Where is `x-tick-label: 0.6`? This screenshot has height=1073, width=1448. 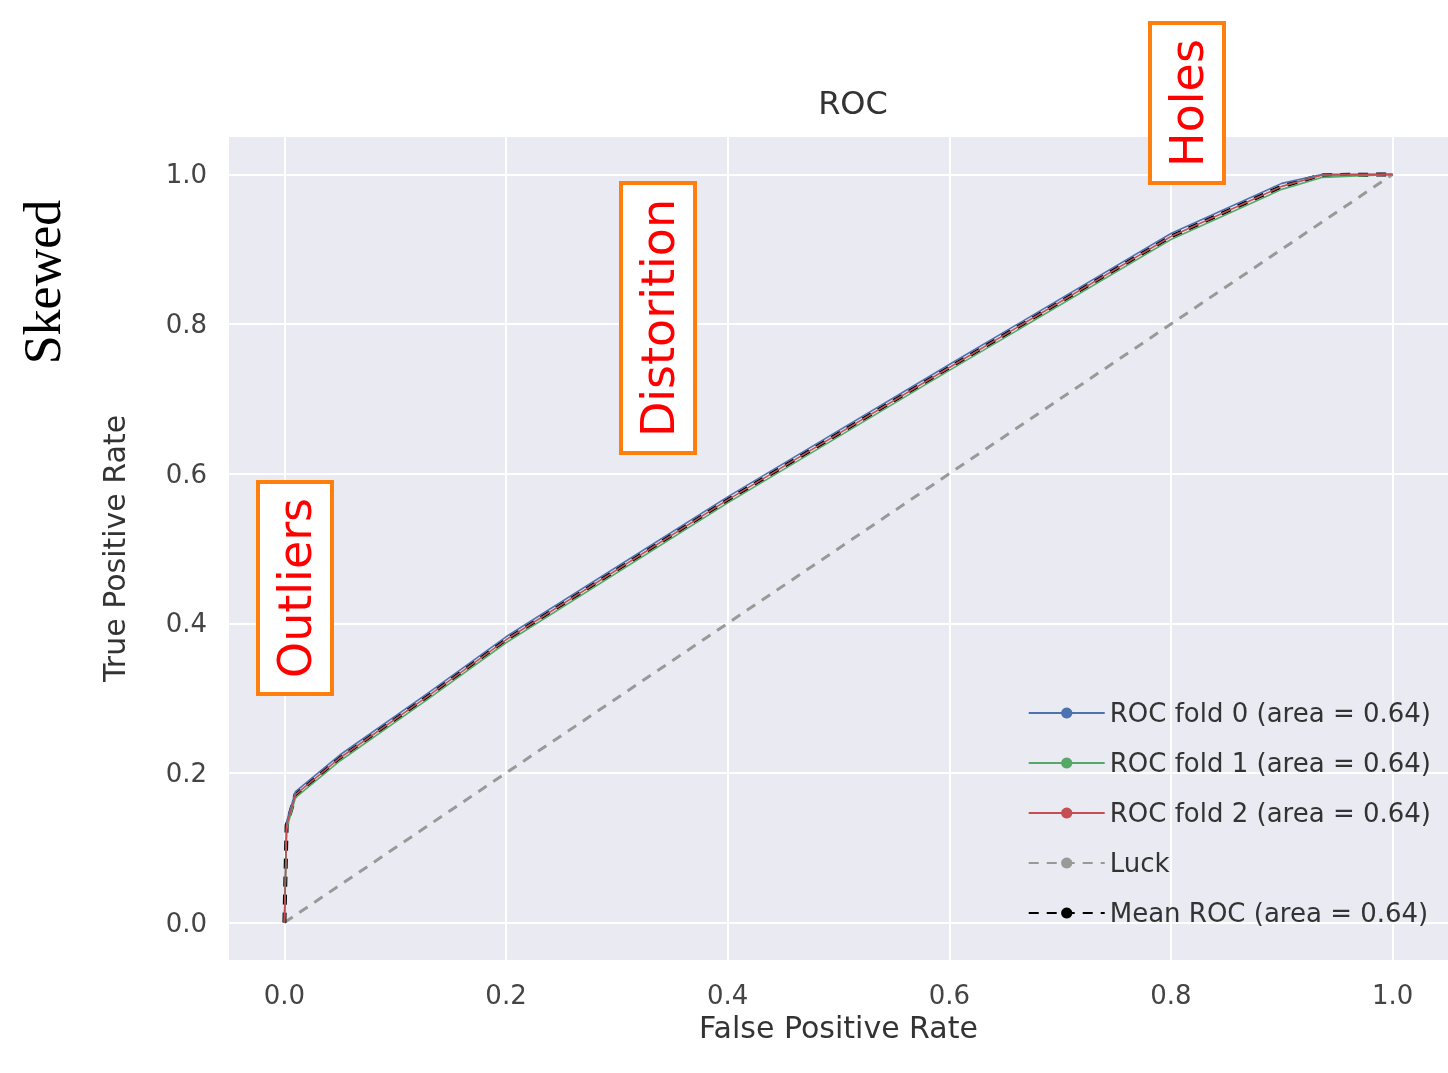
x-tick-label: 0.6 is located at coordinates (949, 995).